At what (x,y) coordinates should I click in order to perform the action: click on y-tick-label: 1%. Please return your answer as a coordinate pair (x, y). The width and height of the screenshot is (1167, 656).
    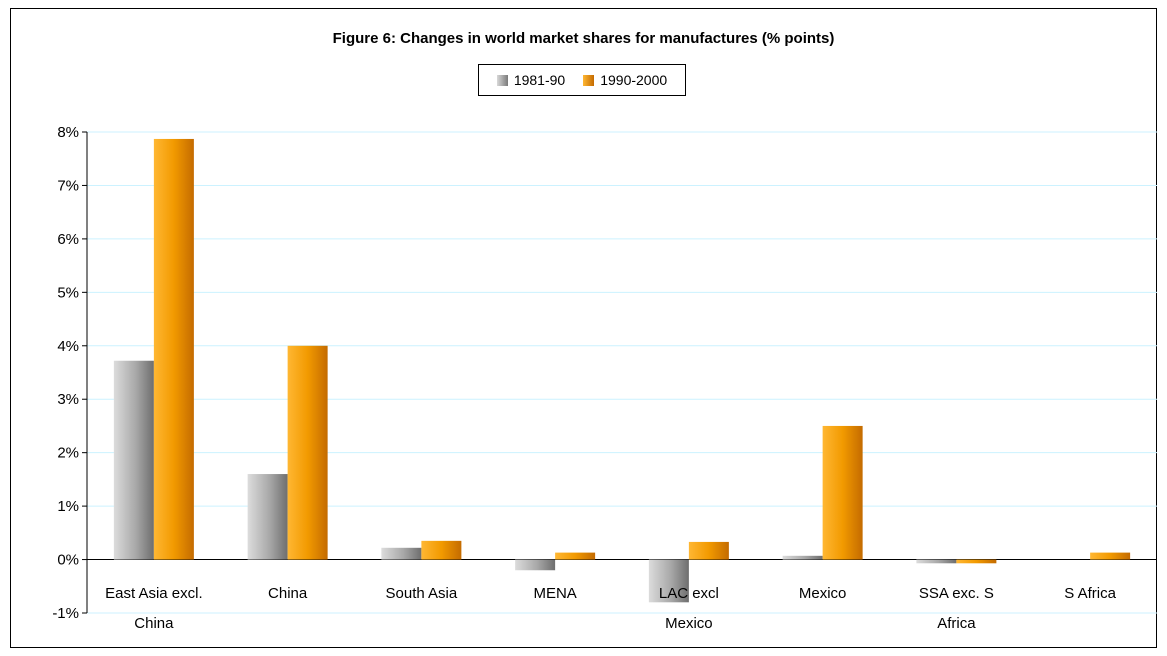
    Looking at the image, I should click on (68, 506).